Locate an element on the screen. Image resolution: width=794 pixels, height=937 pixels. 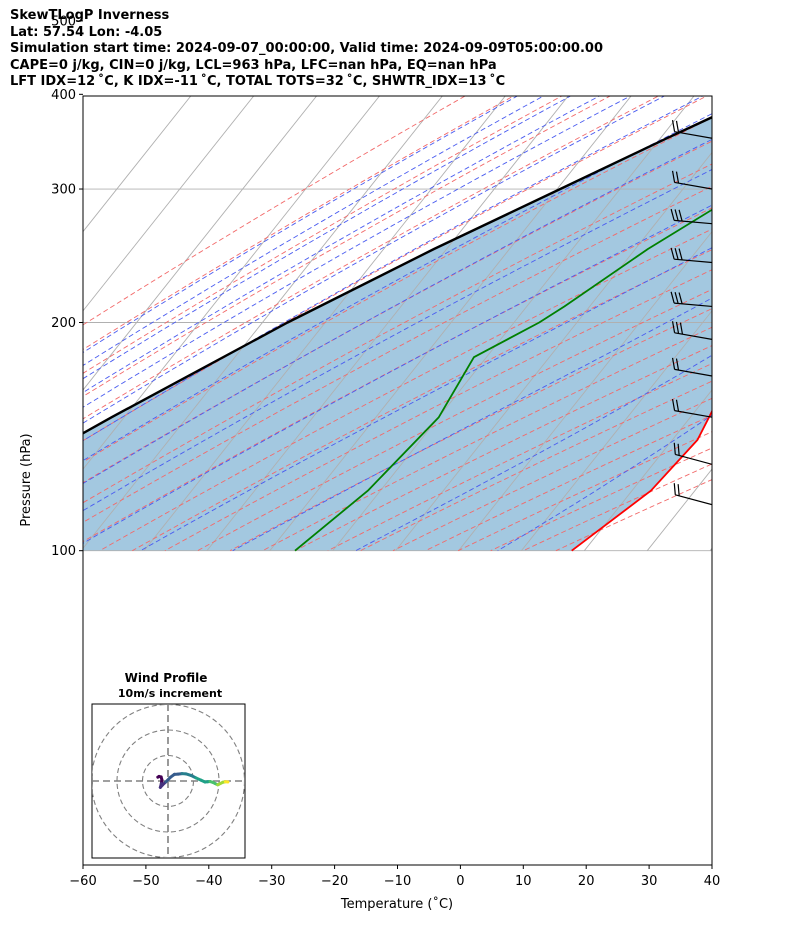
x-tick-label: 10 is located at coordinates (523, 881).